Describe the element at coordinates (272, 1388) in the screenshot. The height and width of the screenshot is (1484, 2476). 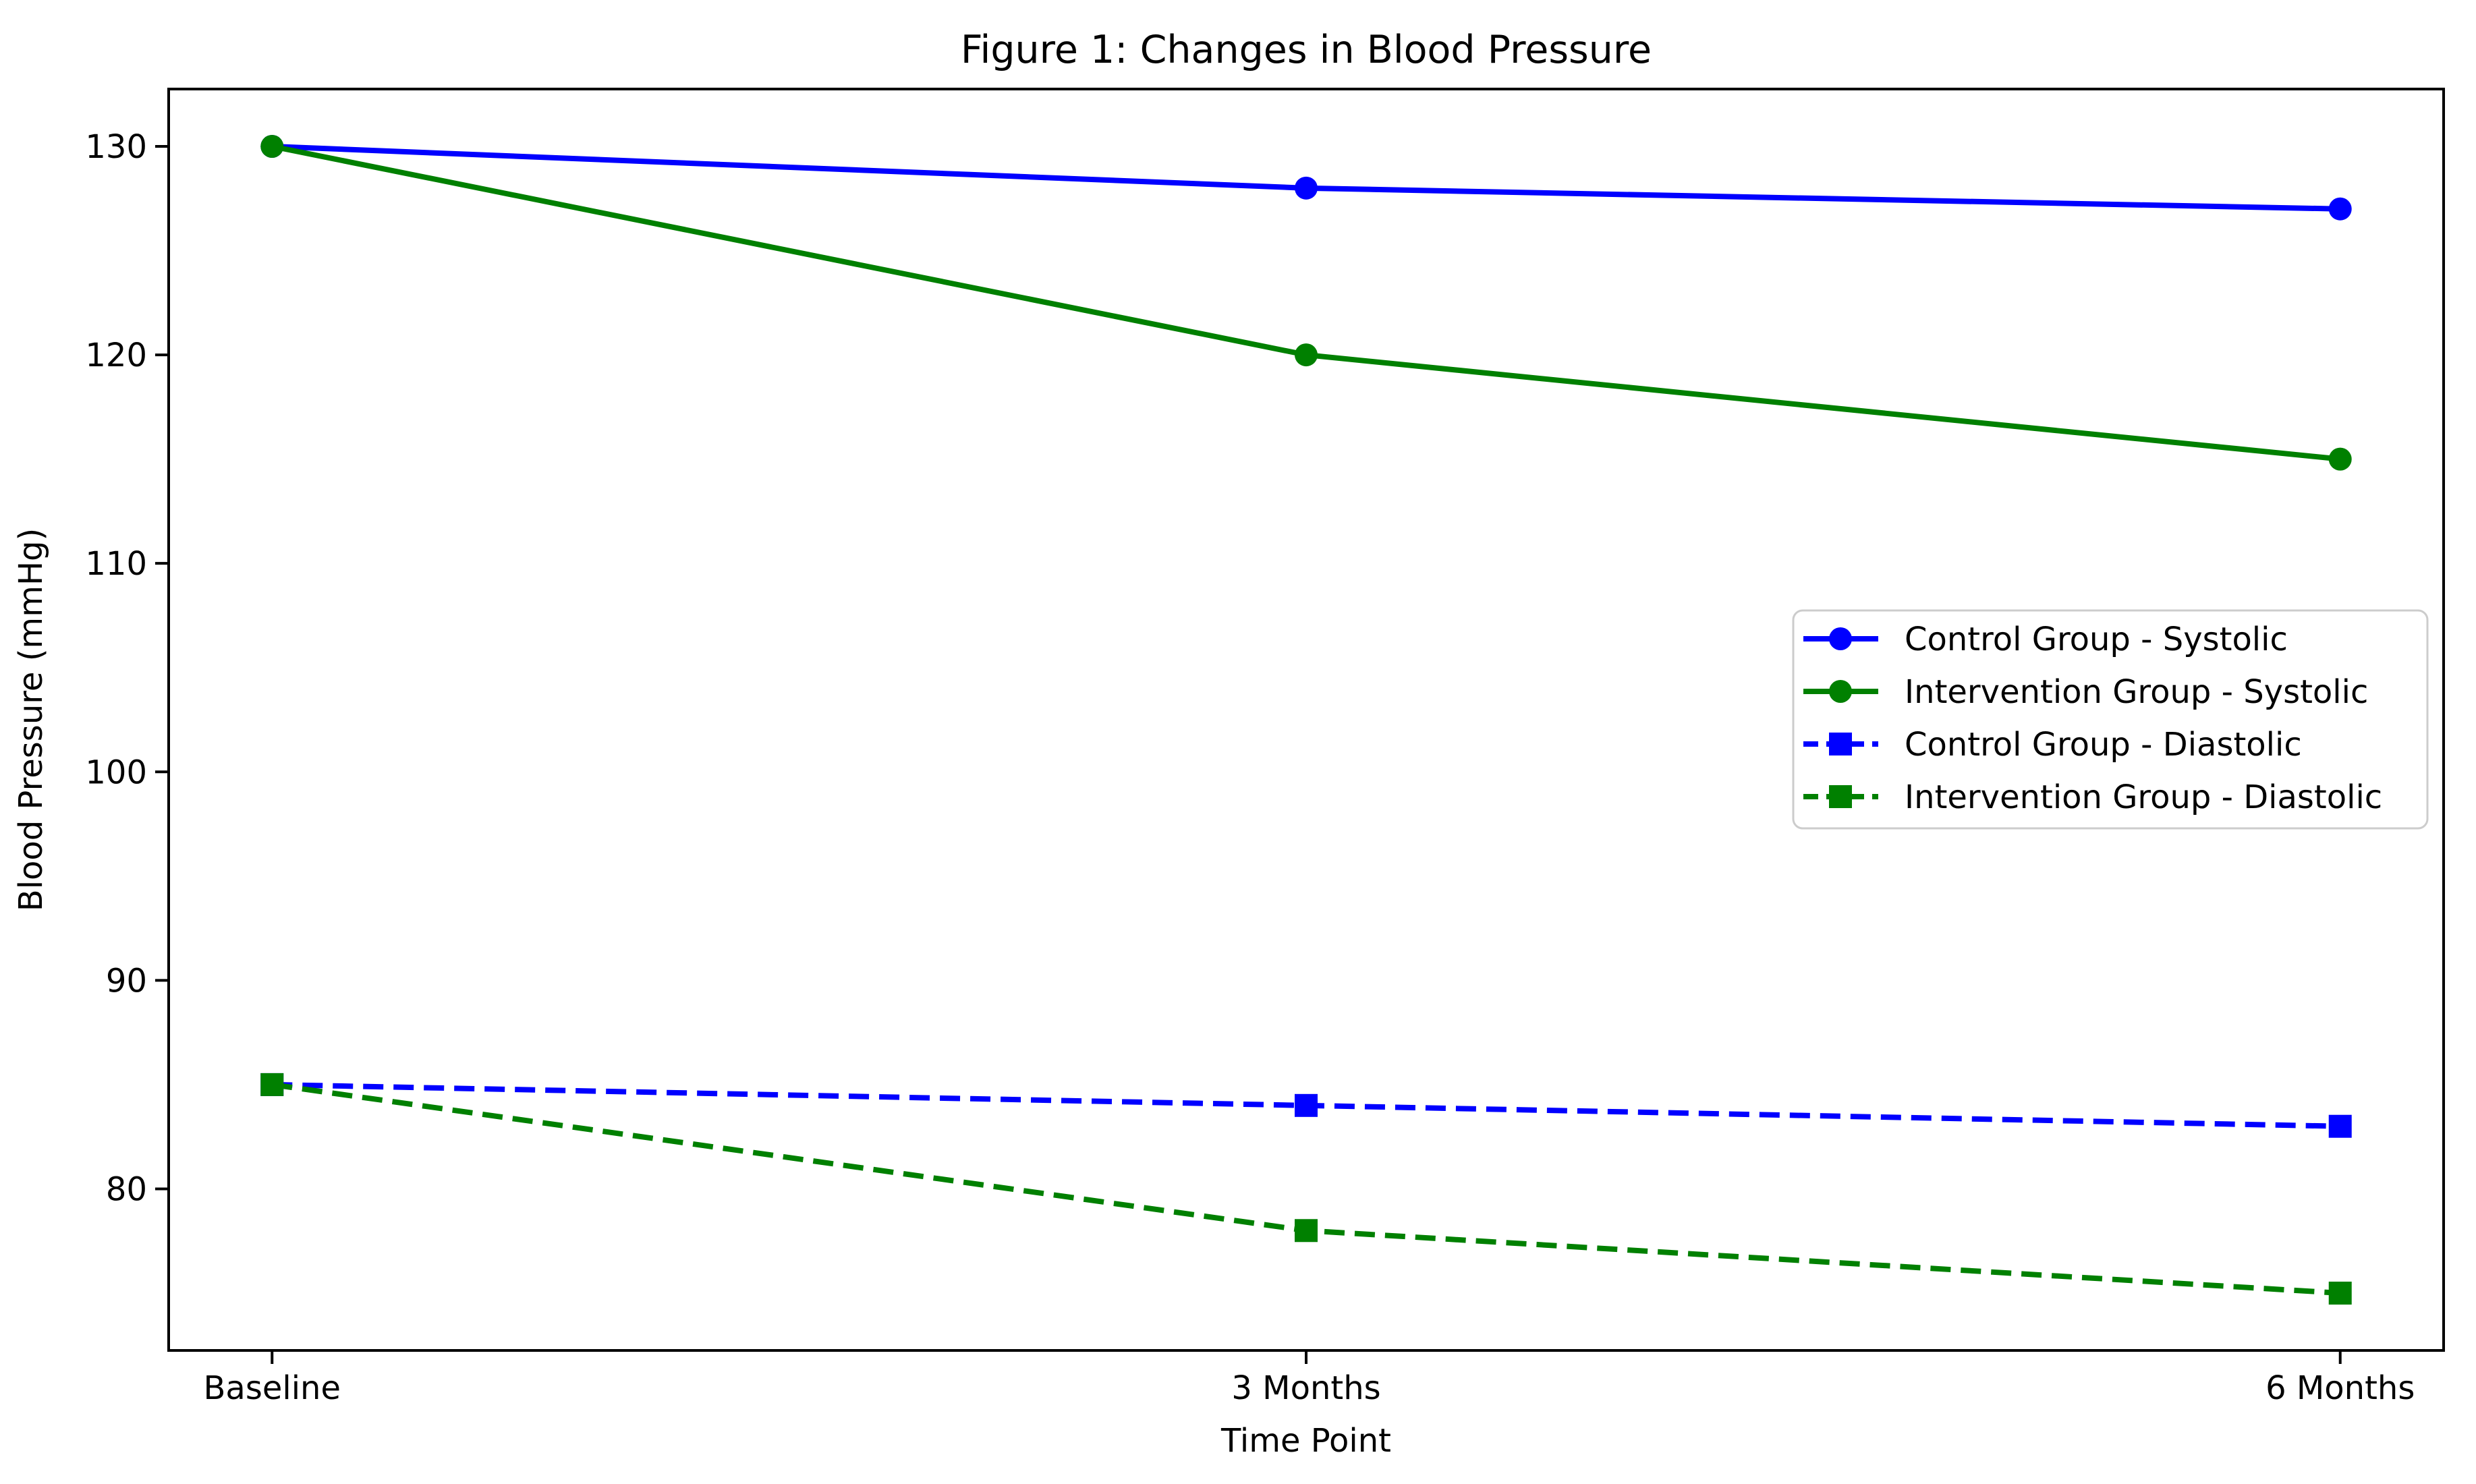
I see `x-tick-label: Baseline` at that location.